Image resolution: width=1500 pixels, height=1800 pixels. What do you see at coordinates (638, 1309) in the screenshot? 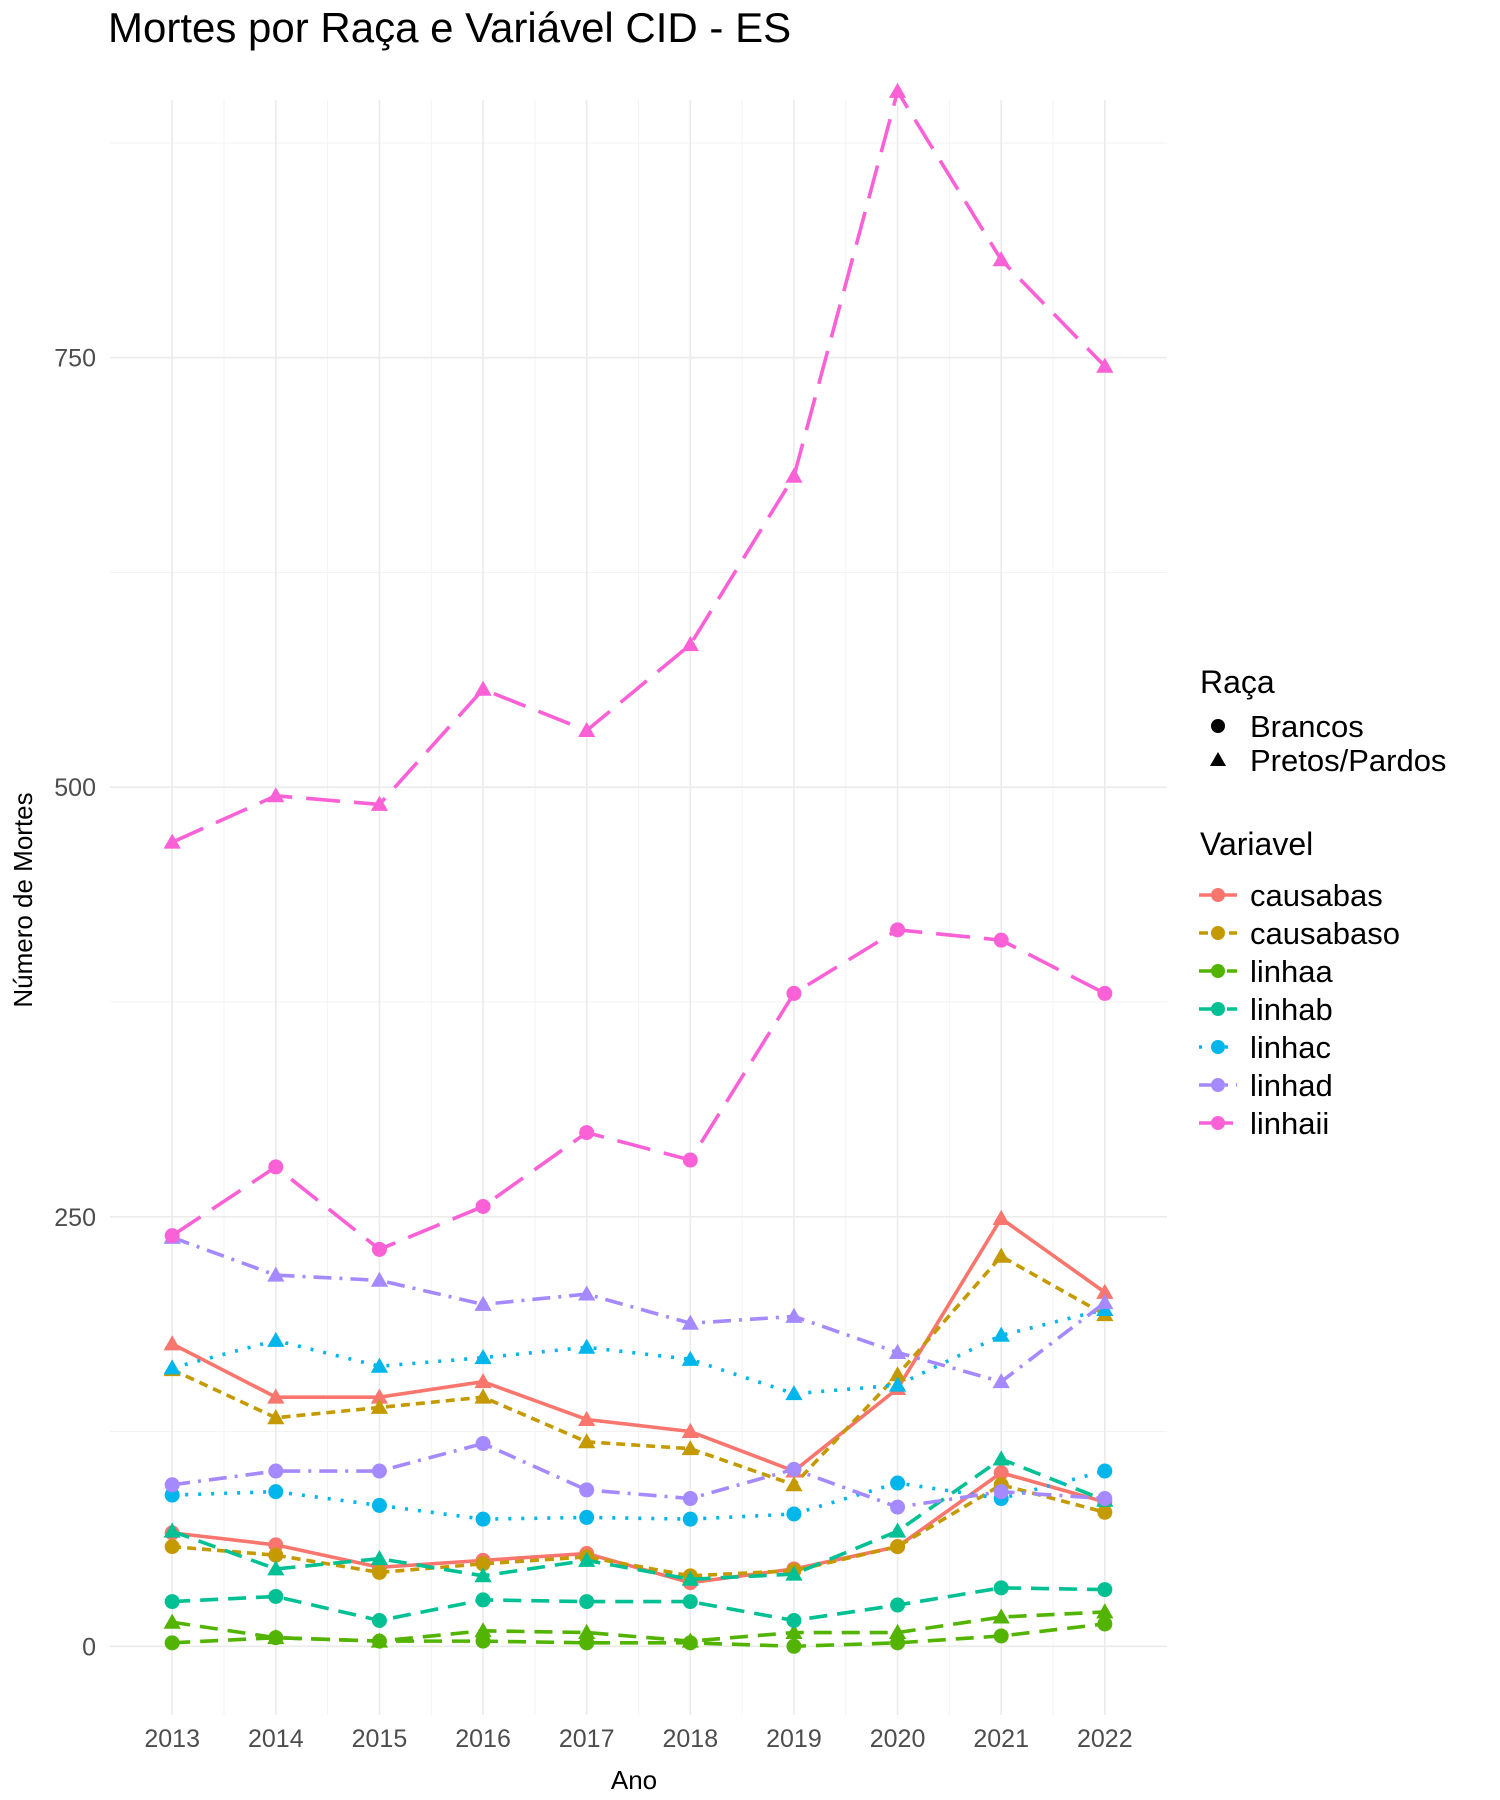
I see `series-line-linhad-pretos-pardos` at bounding box center [638, 1309].